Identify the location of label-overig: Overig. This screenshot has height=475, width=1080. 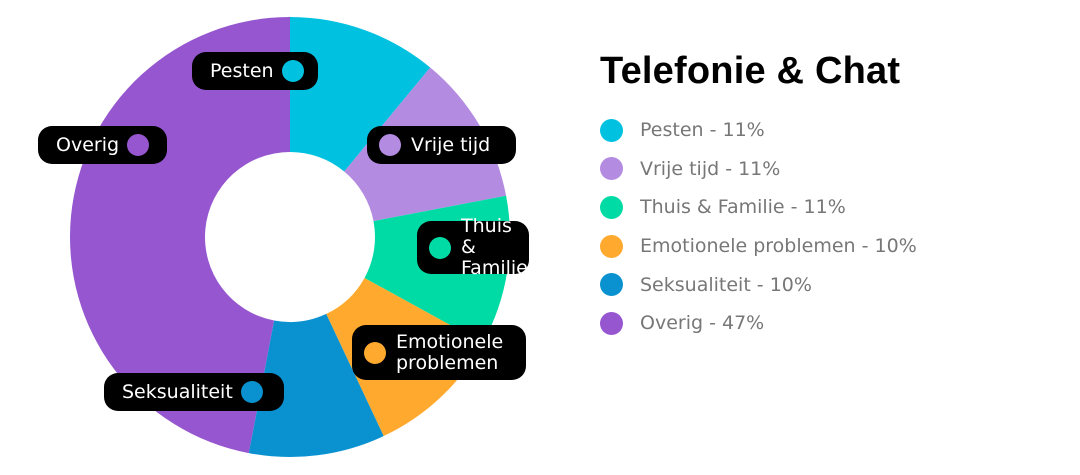
(102, 145).